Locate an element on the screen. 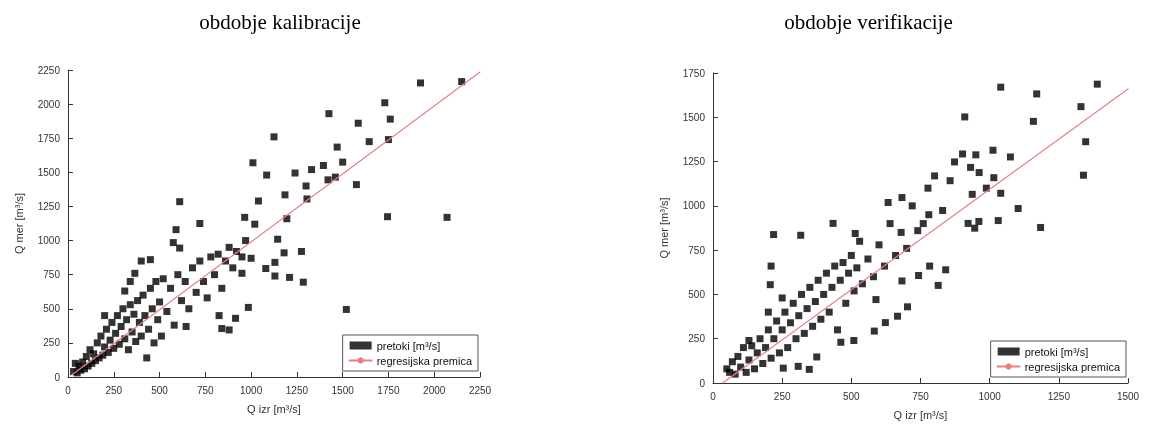  x-tick-label: 2000 is located at coordinates (434, 390).